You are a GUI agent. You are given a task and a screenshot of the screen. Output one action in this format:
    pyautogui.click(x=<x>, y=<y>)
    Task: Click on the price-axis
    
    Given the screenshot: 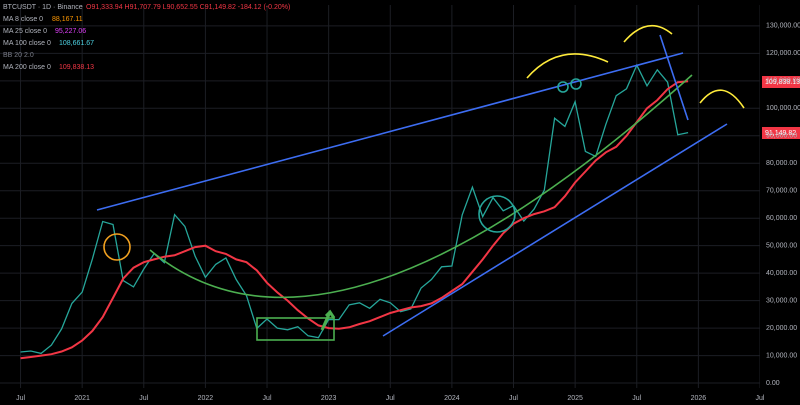 What is the action you would take?
    pyautogui.click(x=780, y=202)
    